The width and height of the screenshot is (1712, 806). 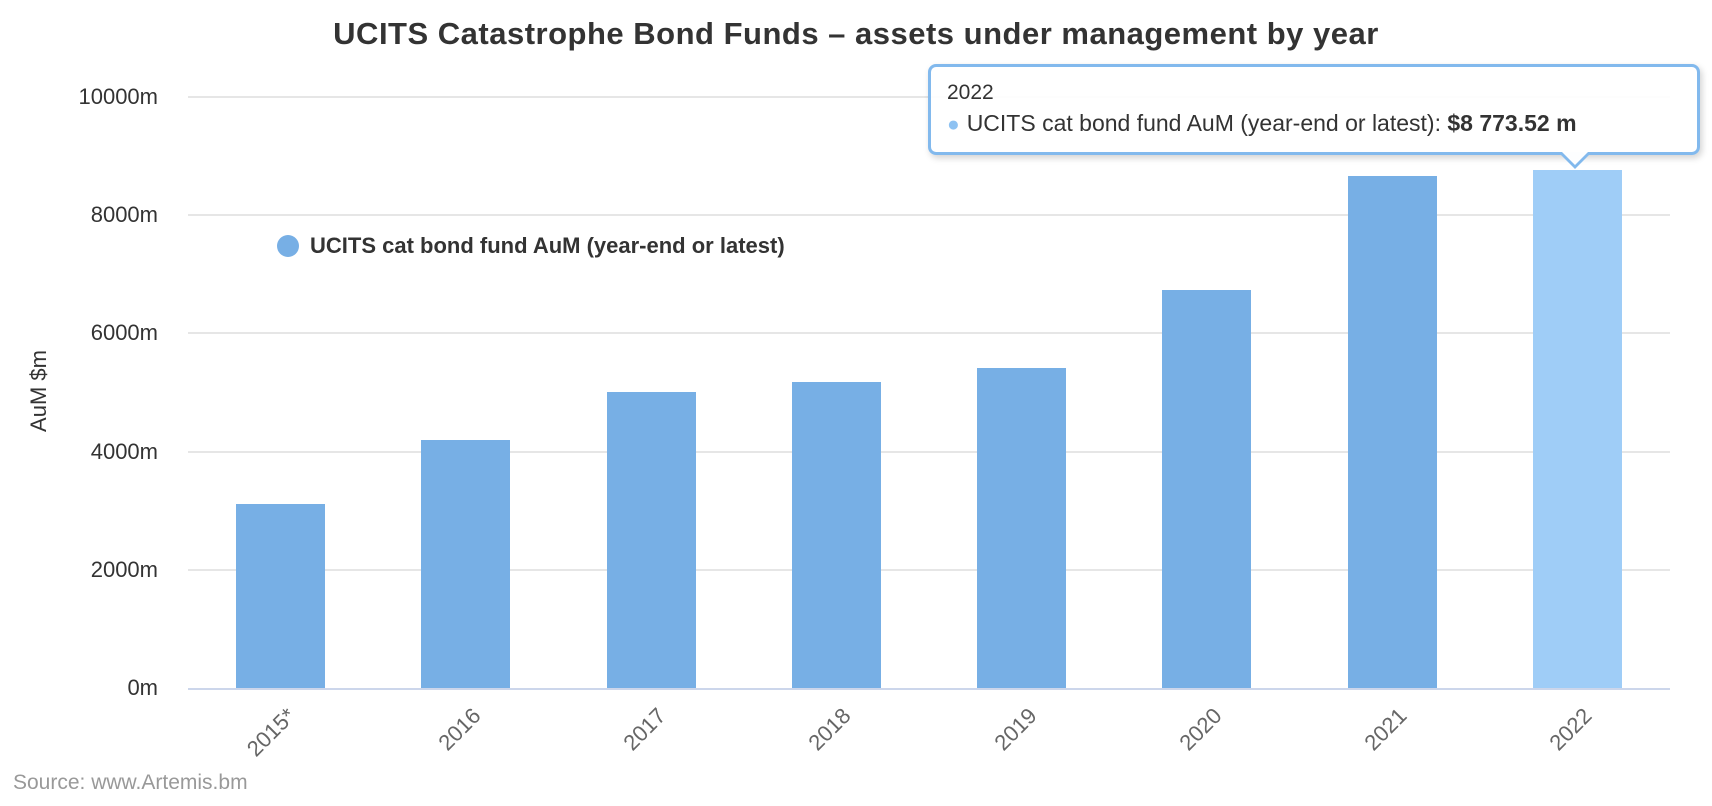 I want to click on tooltip-pointer-fill, so click(x=1575, y=158).